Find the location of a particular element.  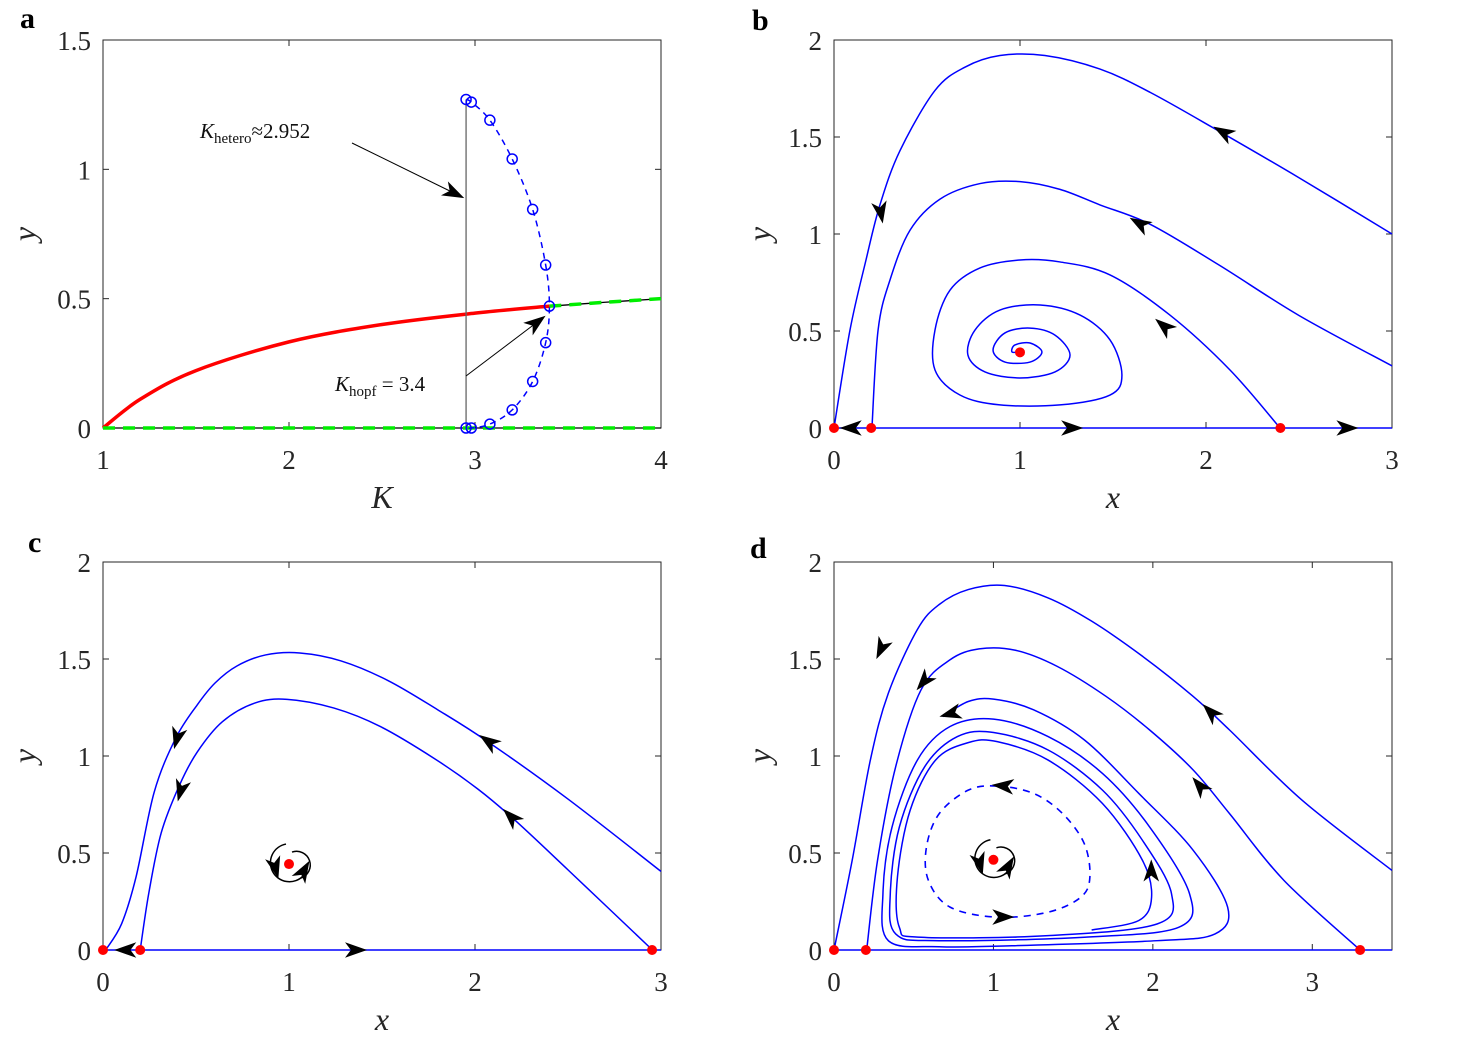

unstable-limit-cycle is located at coordinates (1007, 852).